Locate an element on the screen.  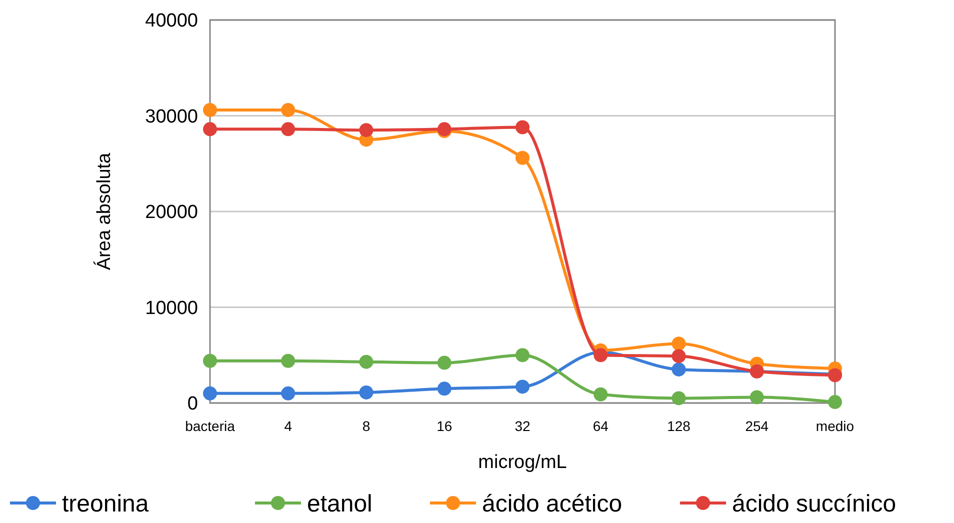
x-tick-label: 32 is located at coordinates (522, 426).